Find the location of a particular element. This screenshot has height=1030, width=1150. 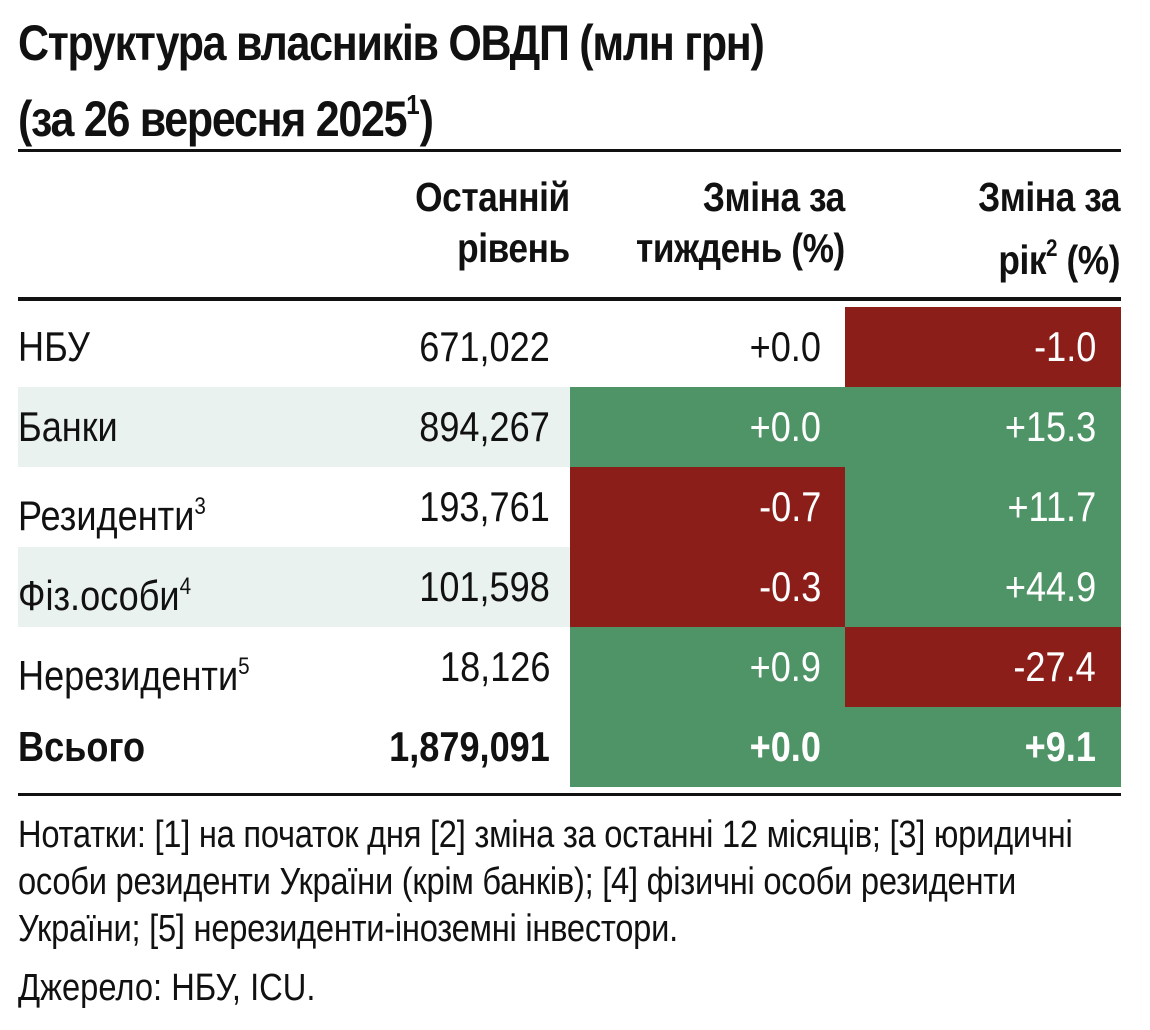

table-row: -0.3 +44.9 Фіз.особи4 101,598 is located at coordinates (569, 587).